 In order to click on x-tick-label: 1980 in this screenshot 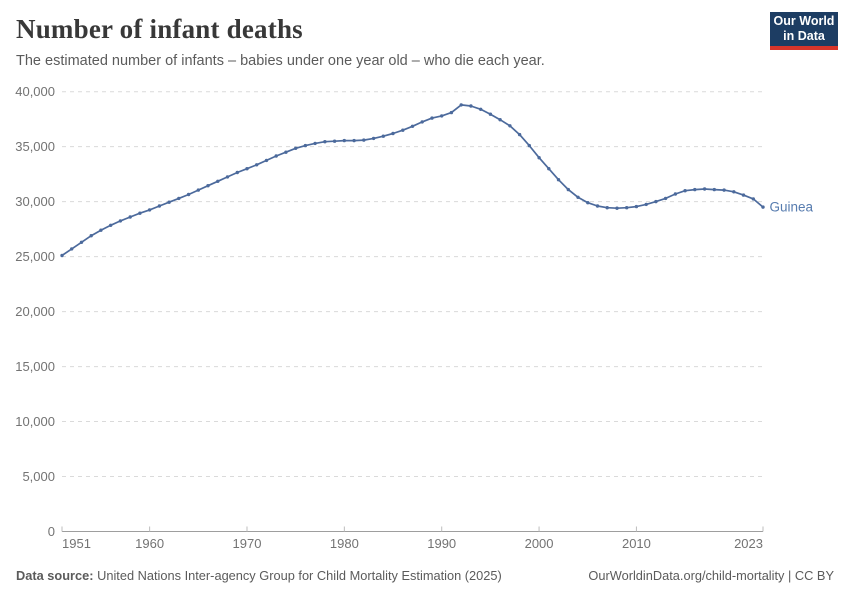, I will do `click(344, 543)`.